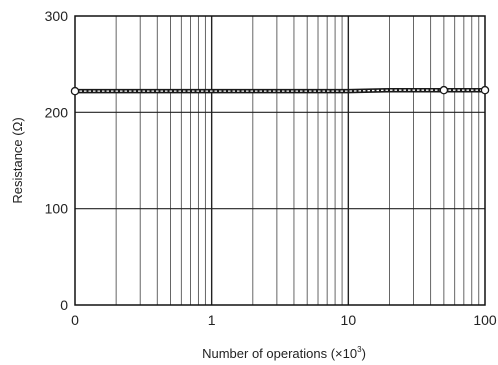  I want to click on y-tick-label: 300, so click(57, 16).